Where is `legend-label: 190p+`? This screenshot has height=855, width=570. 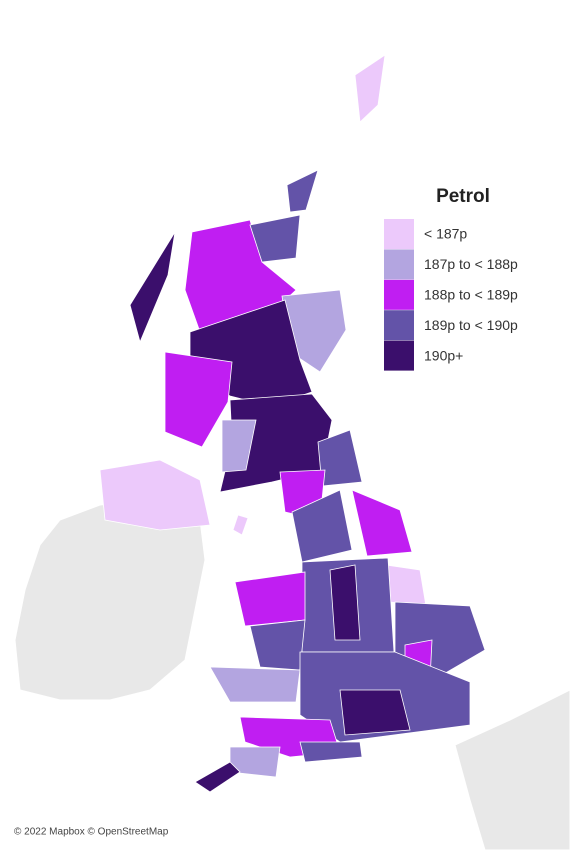 legend-label: 190p+ is located at coordinates (443, 355).